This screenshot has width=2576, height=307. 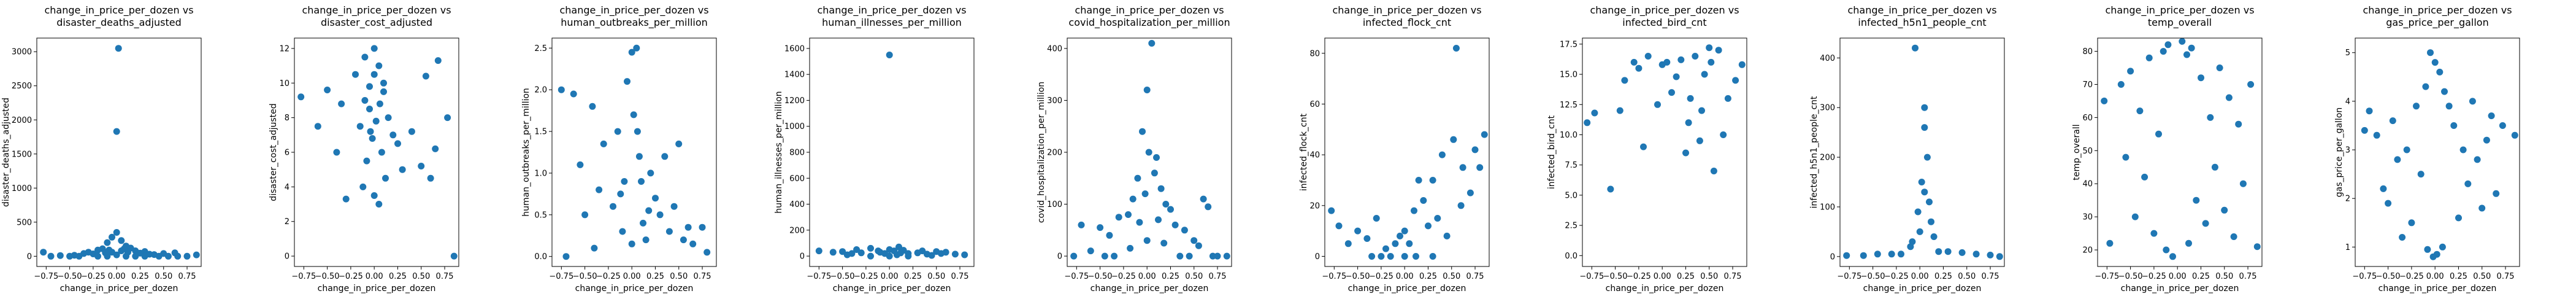 I want to click on chart-title: change_in_price_per_dozen vs, so click(x=1664, y=10).